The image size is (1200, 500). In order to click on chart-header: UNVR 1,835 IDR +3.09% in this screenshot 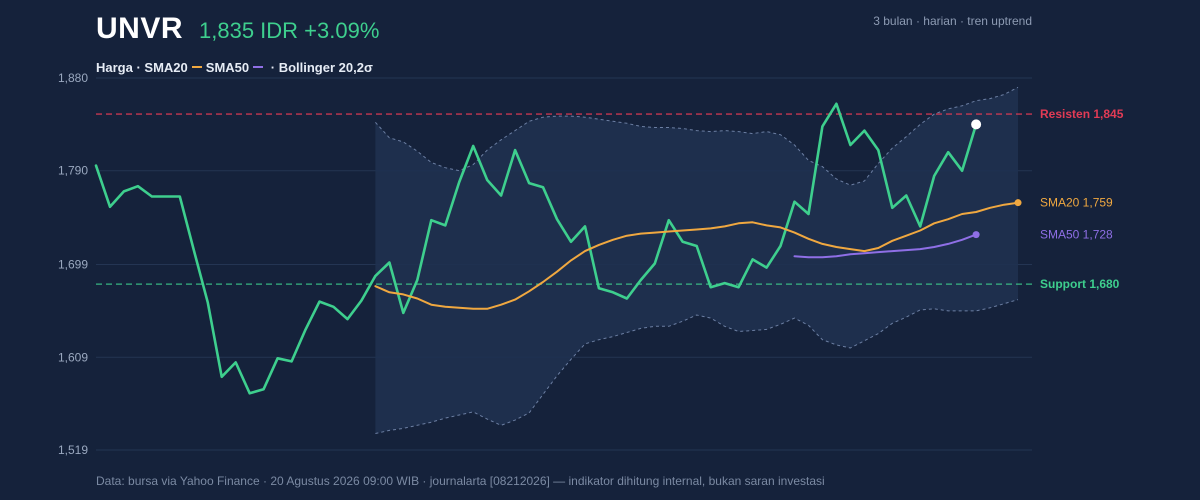, I will do `click(237, 29)`.